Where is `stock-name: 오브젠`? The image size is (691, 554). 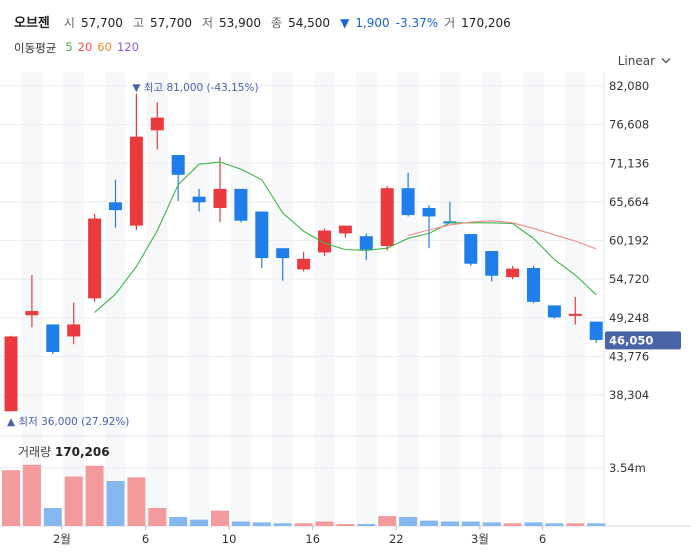
stock-name: 오브젠 is located at coordinates (32, 23).